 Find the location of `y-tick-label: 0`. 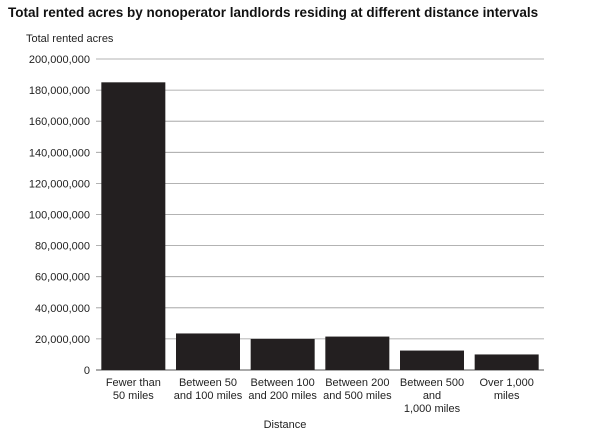

y-tick-label: 0 is located at coordinates (87, 371).